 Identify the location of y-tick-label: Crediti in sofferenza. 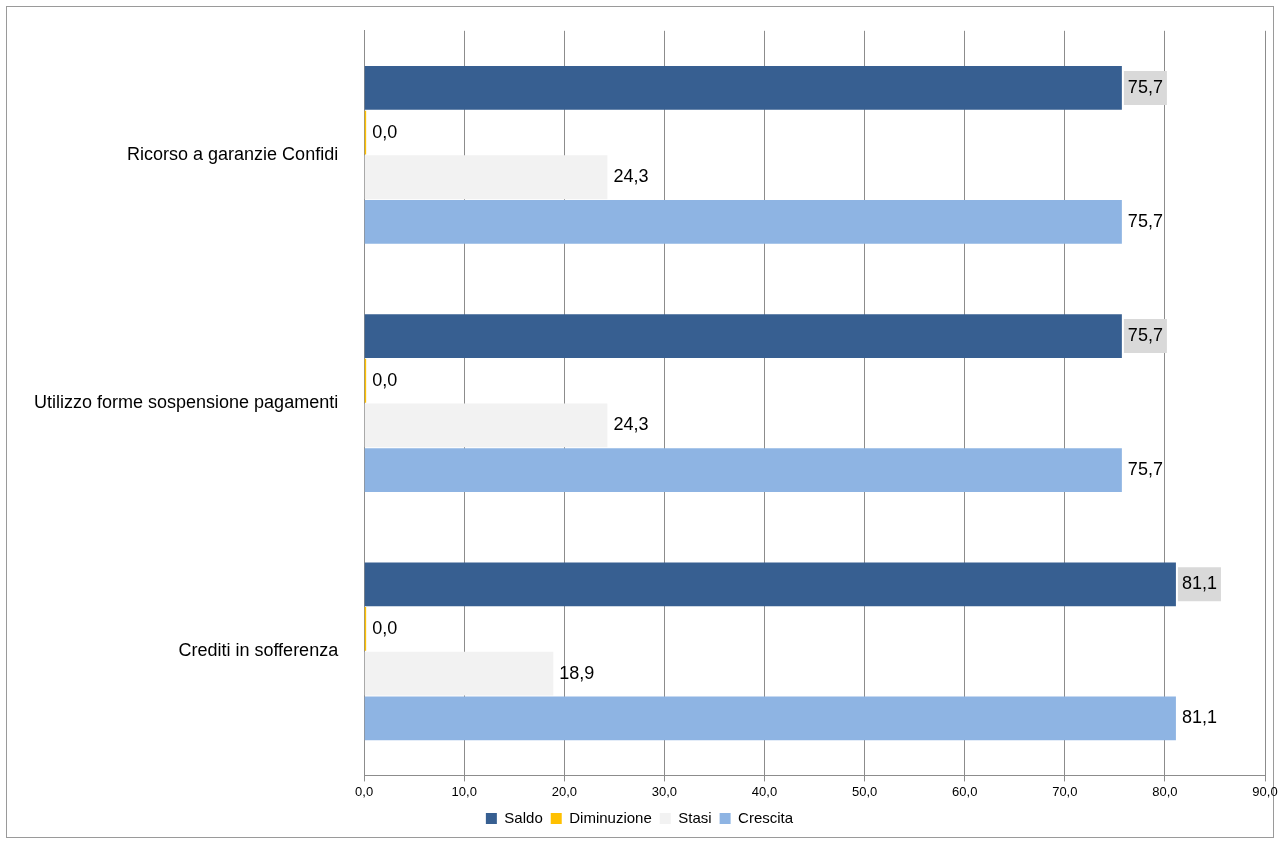
(259, 650).